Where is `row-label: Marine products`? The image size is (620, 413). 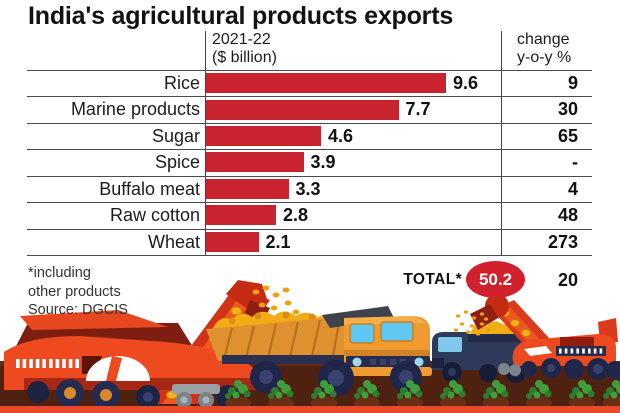 row-label: Marine products is located at coordinates (135, 109).